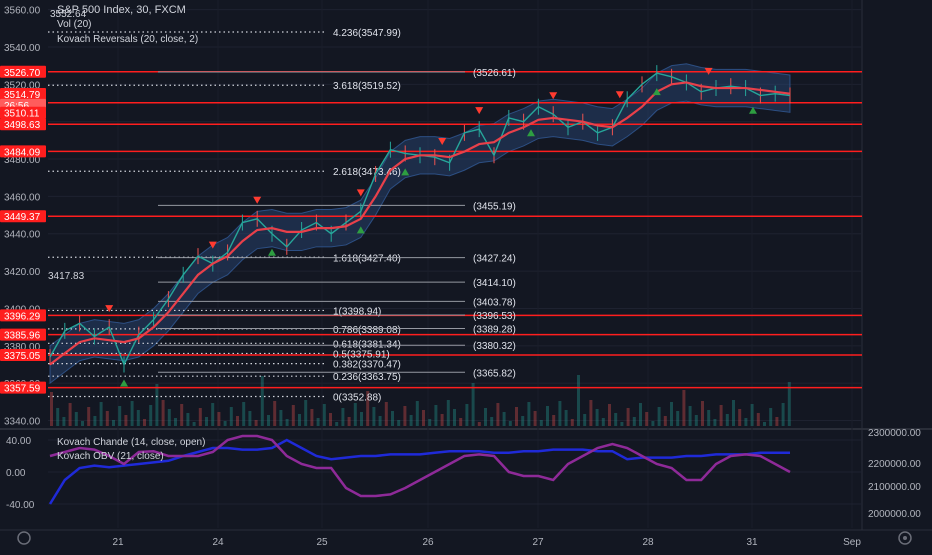 The image size is (932, 555). Describe the element at coordinates (367, 365) in the screenshot. I see `fib-label-left: 0.382(3370.47)` at that location.